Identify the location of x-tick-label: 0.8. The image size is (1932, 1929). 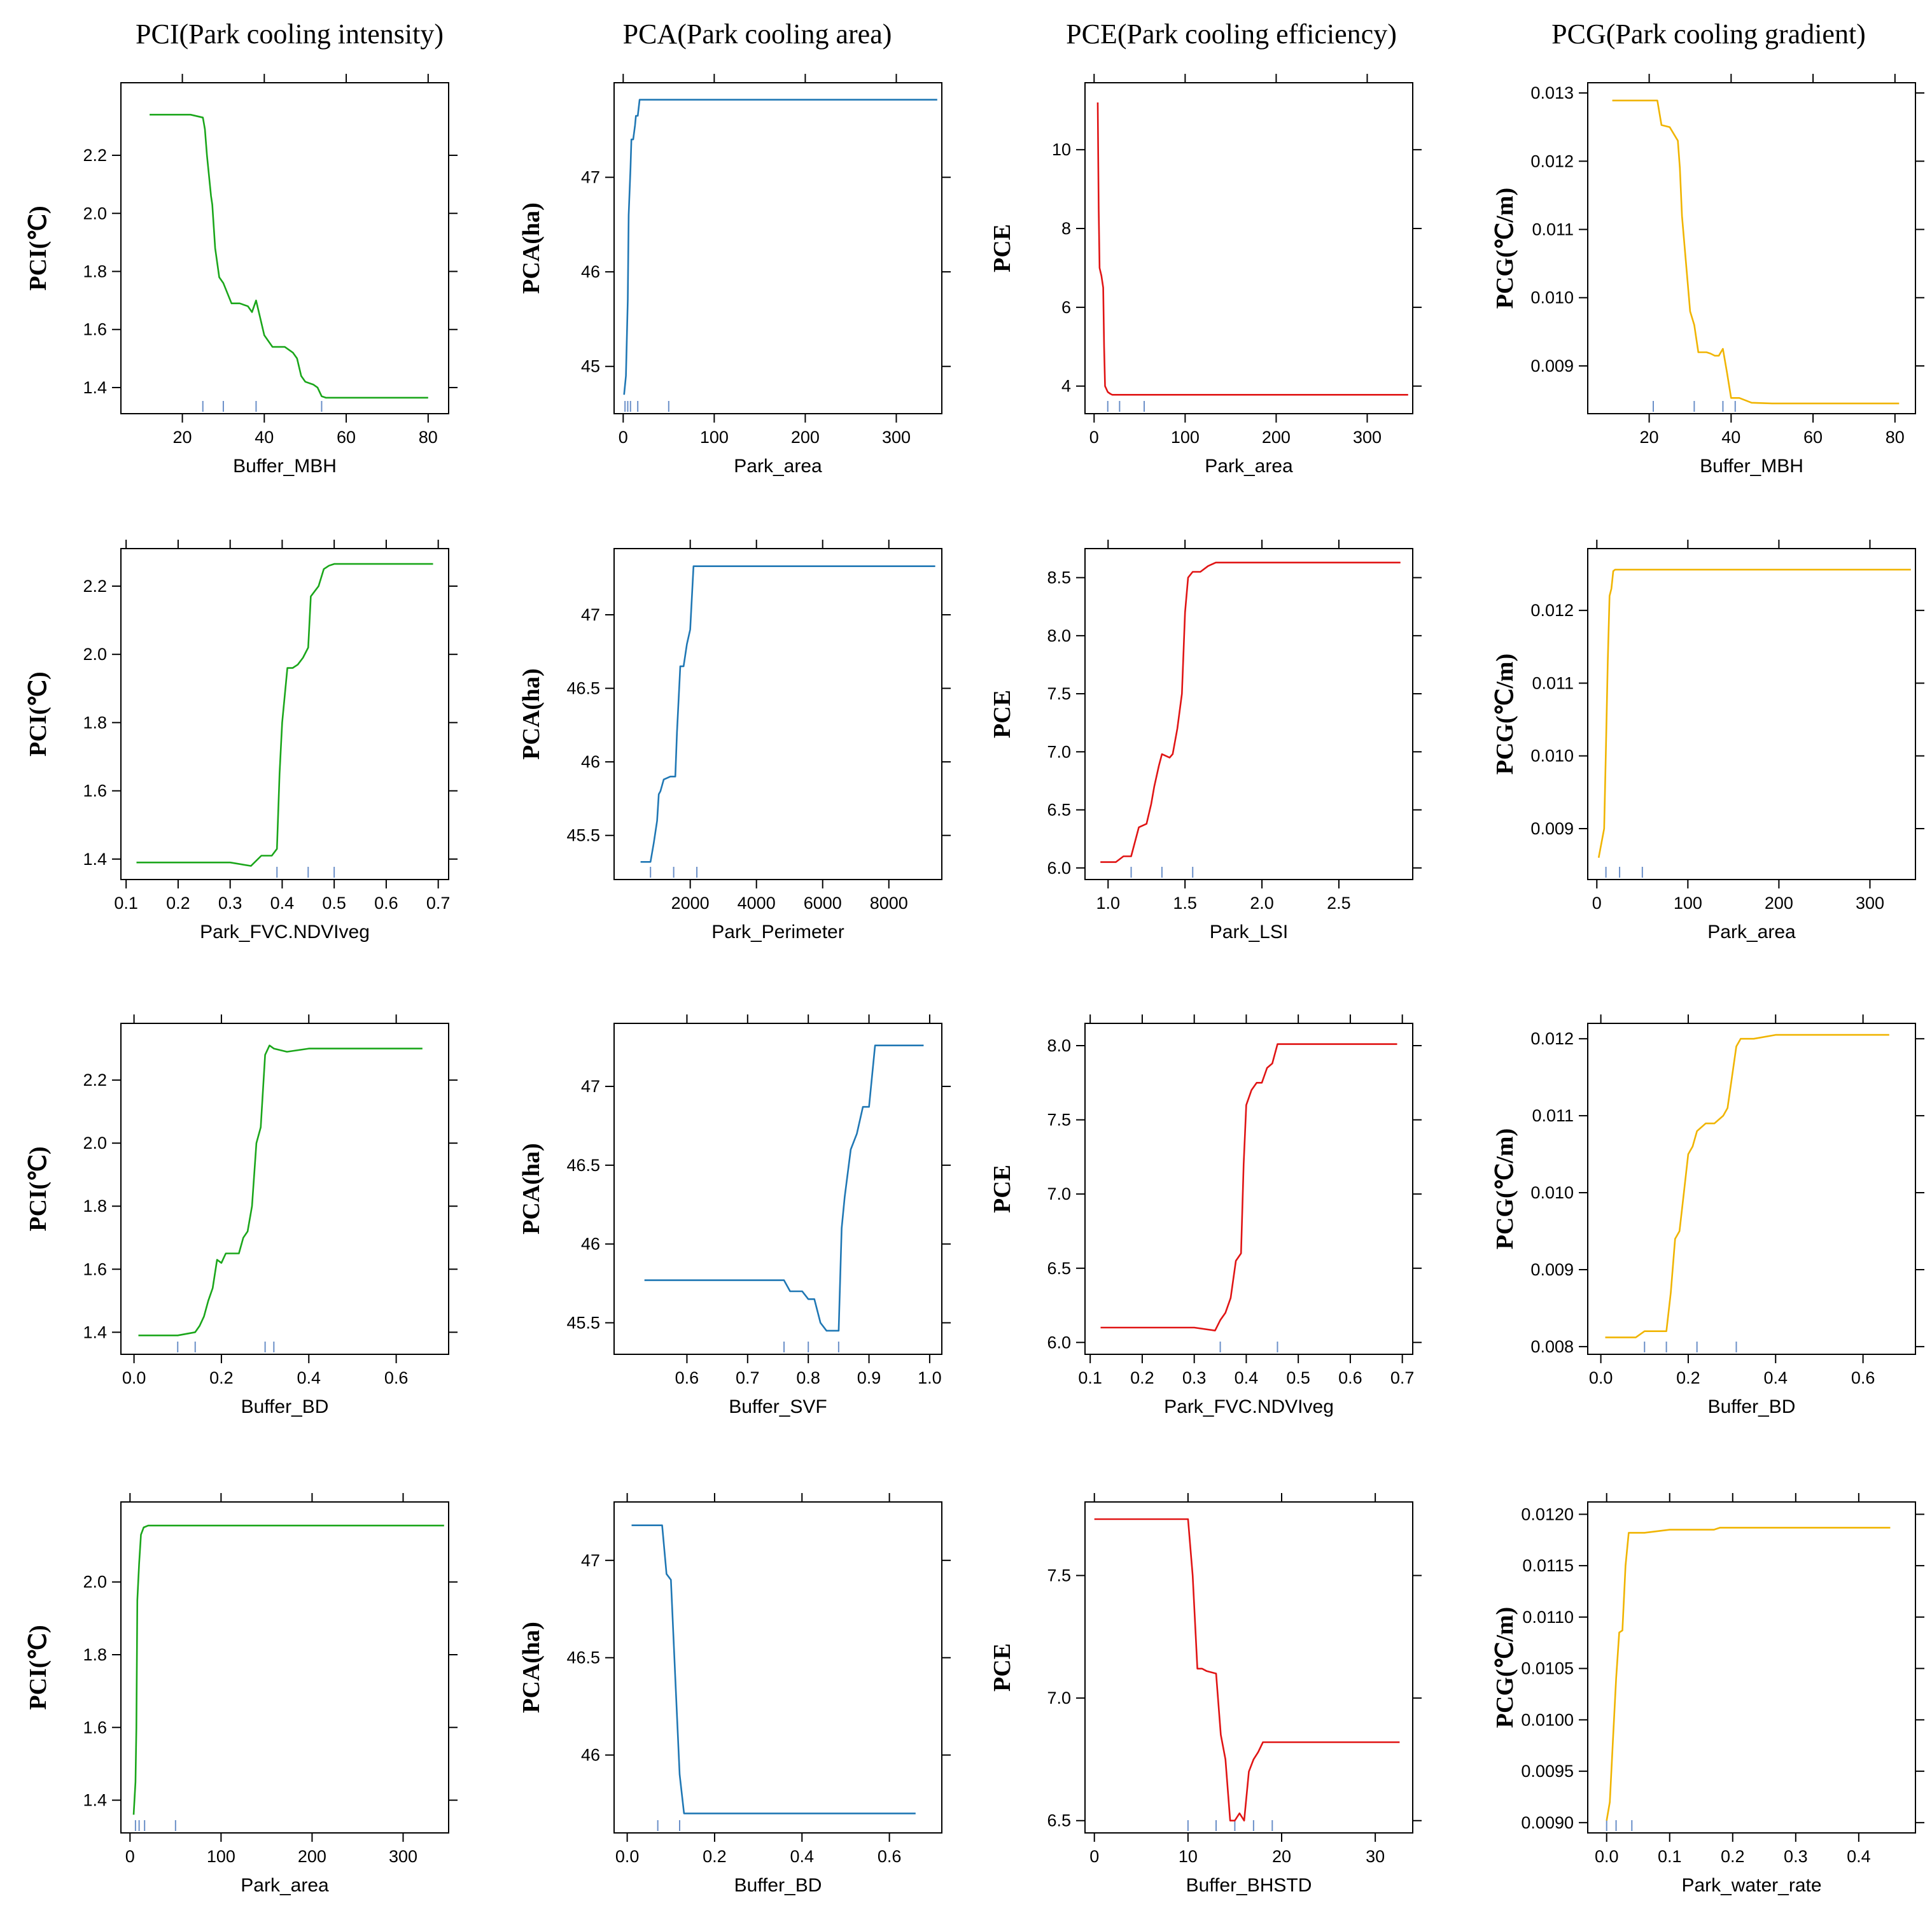
(808, 1377).